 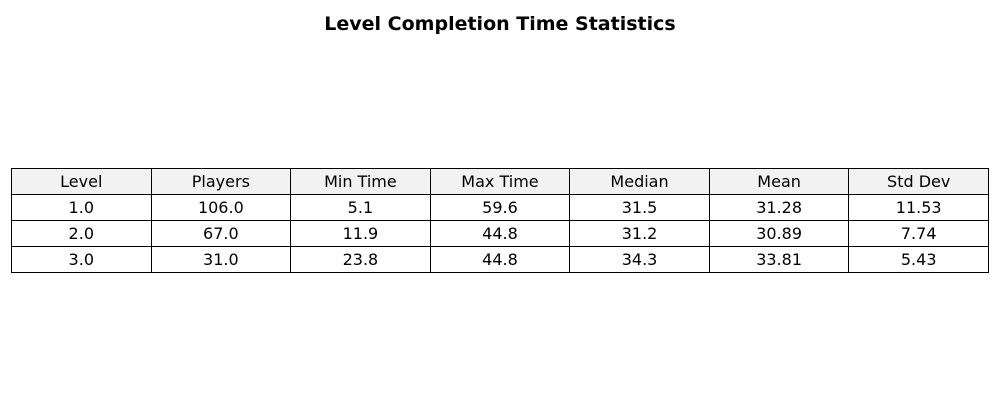 What do you see at coordinates (360, 233) in the screenshot?
I see `table-cell-min-time: 11.9` at bounding box center [360, 233].